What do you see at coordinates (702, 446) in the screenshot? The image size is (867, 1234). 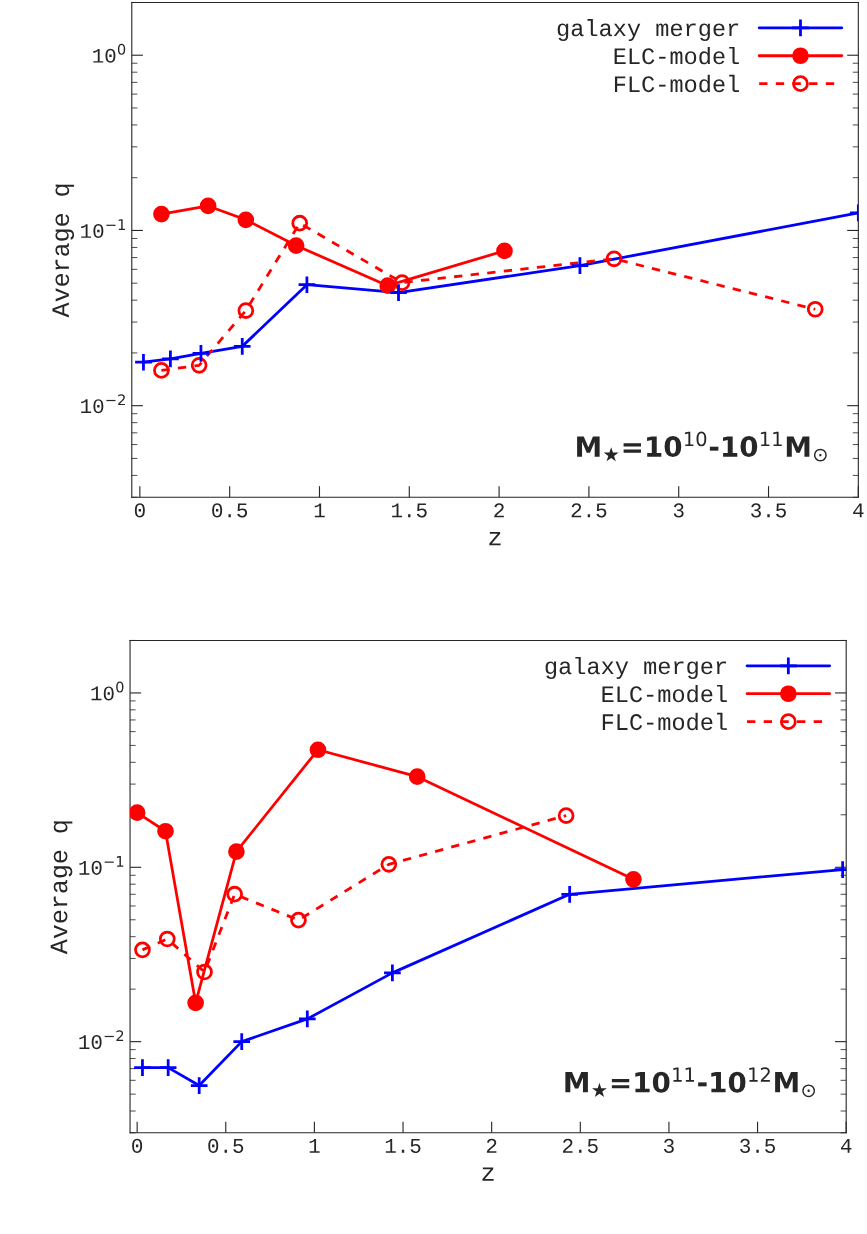 I see `annotation: M$_{★}$=10$^{10}$-10$^{11}$M$_{⊙}$` at bounding box center [702, 446].